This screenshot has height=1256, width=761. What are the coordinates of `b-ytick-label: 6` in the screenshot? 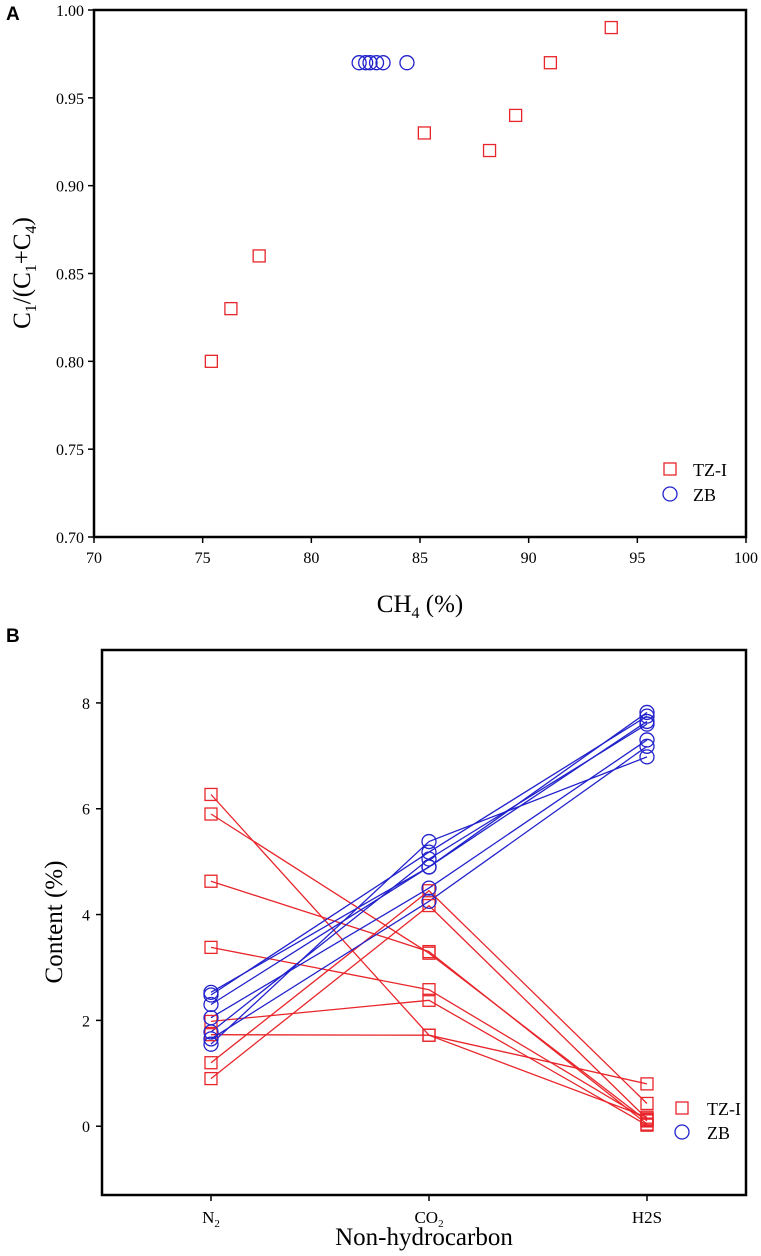 It's located at (86, 810).